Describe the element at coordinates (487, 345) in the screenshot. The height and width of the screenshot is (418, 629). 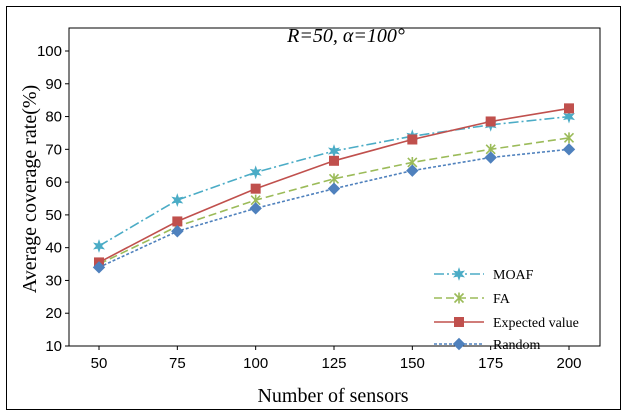
I see `legend-item: Random` at that location.